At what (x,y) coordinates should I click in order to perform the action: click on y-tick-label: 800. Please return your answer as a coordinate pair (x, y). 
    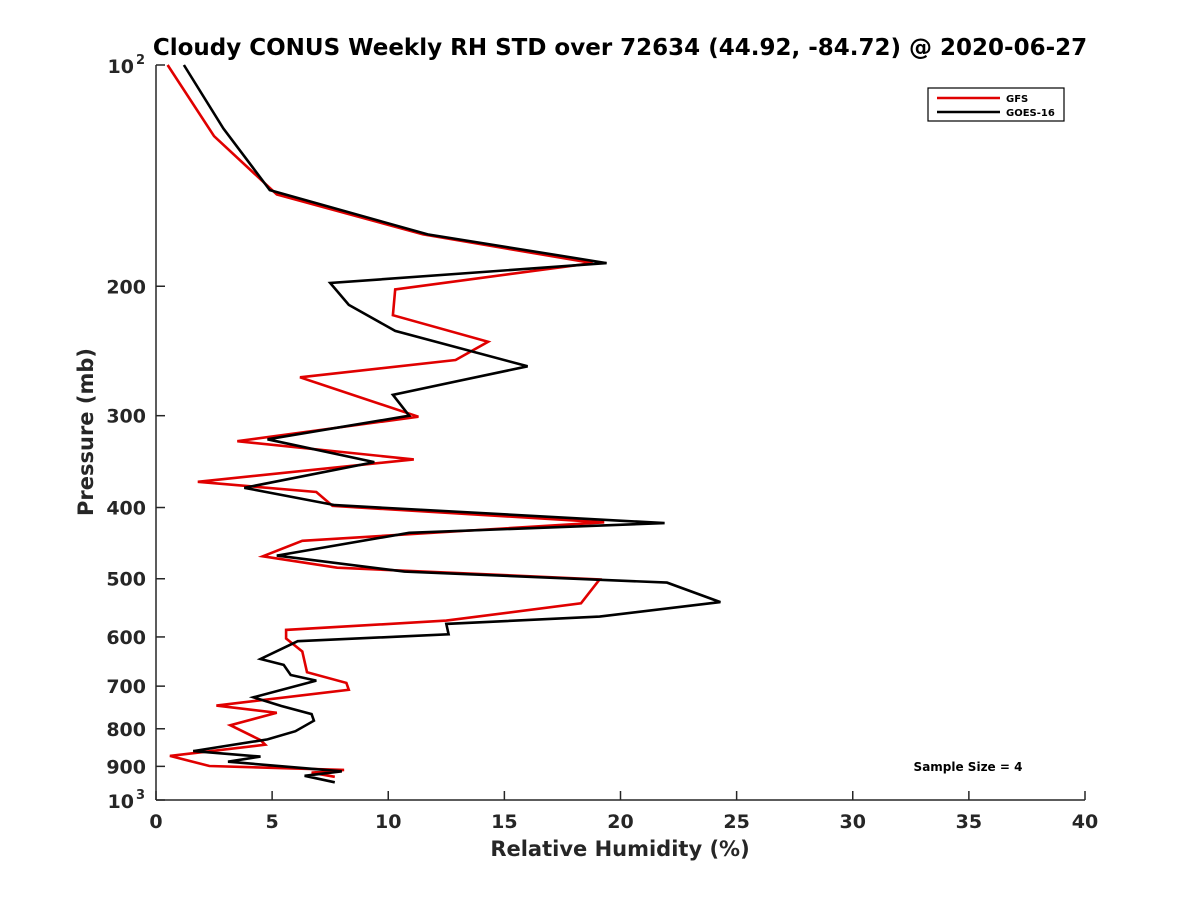
    Looking at the image, I should click on (126, 730).